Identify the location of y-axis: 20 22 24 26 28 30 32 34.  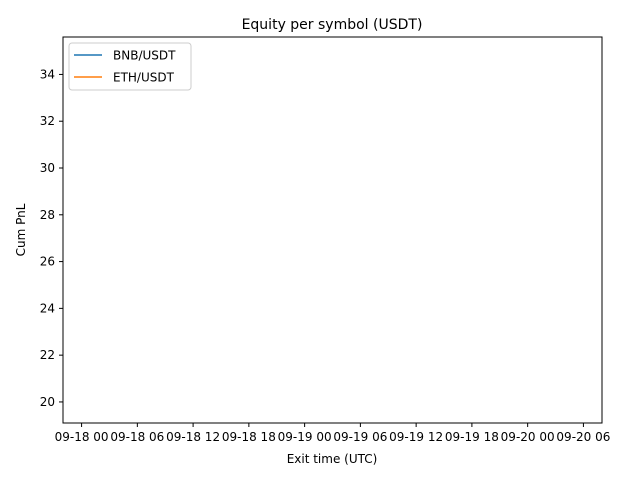
(51, 238).